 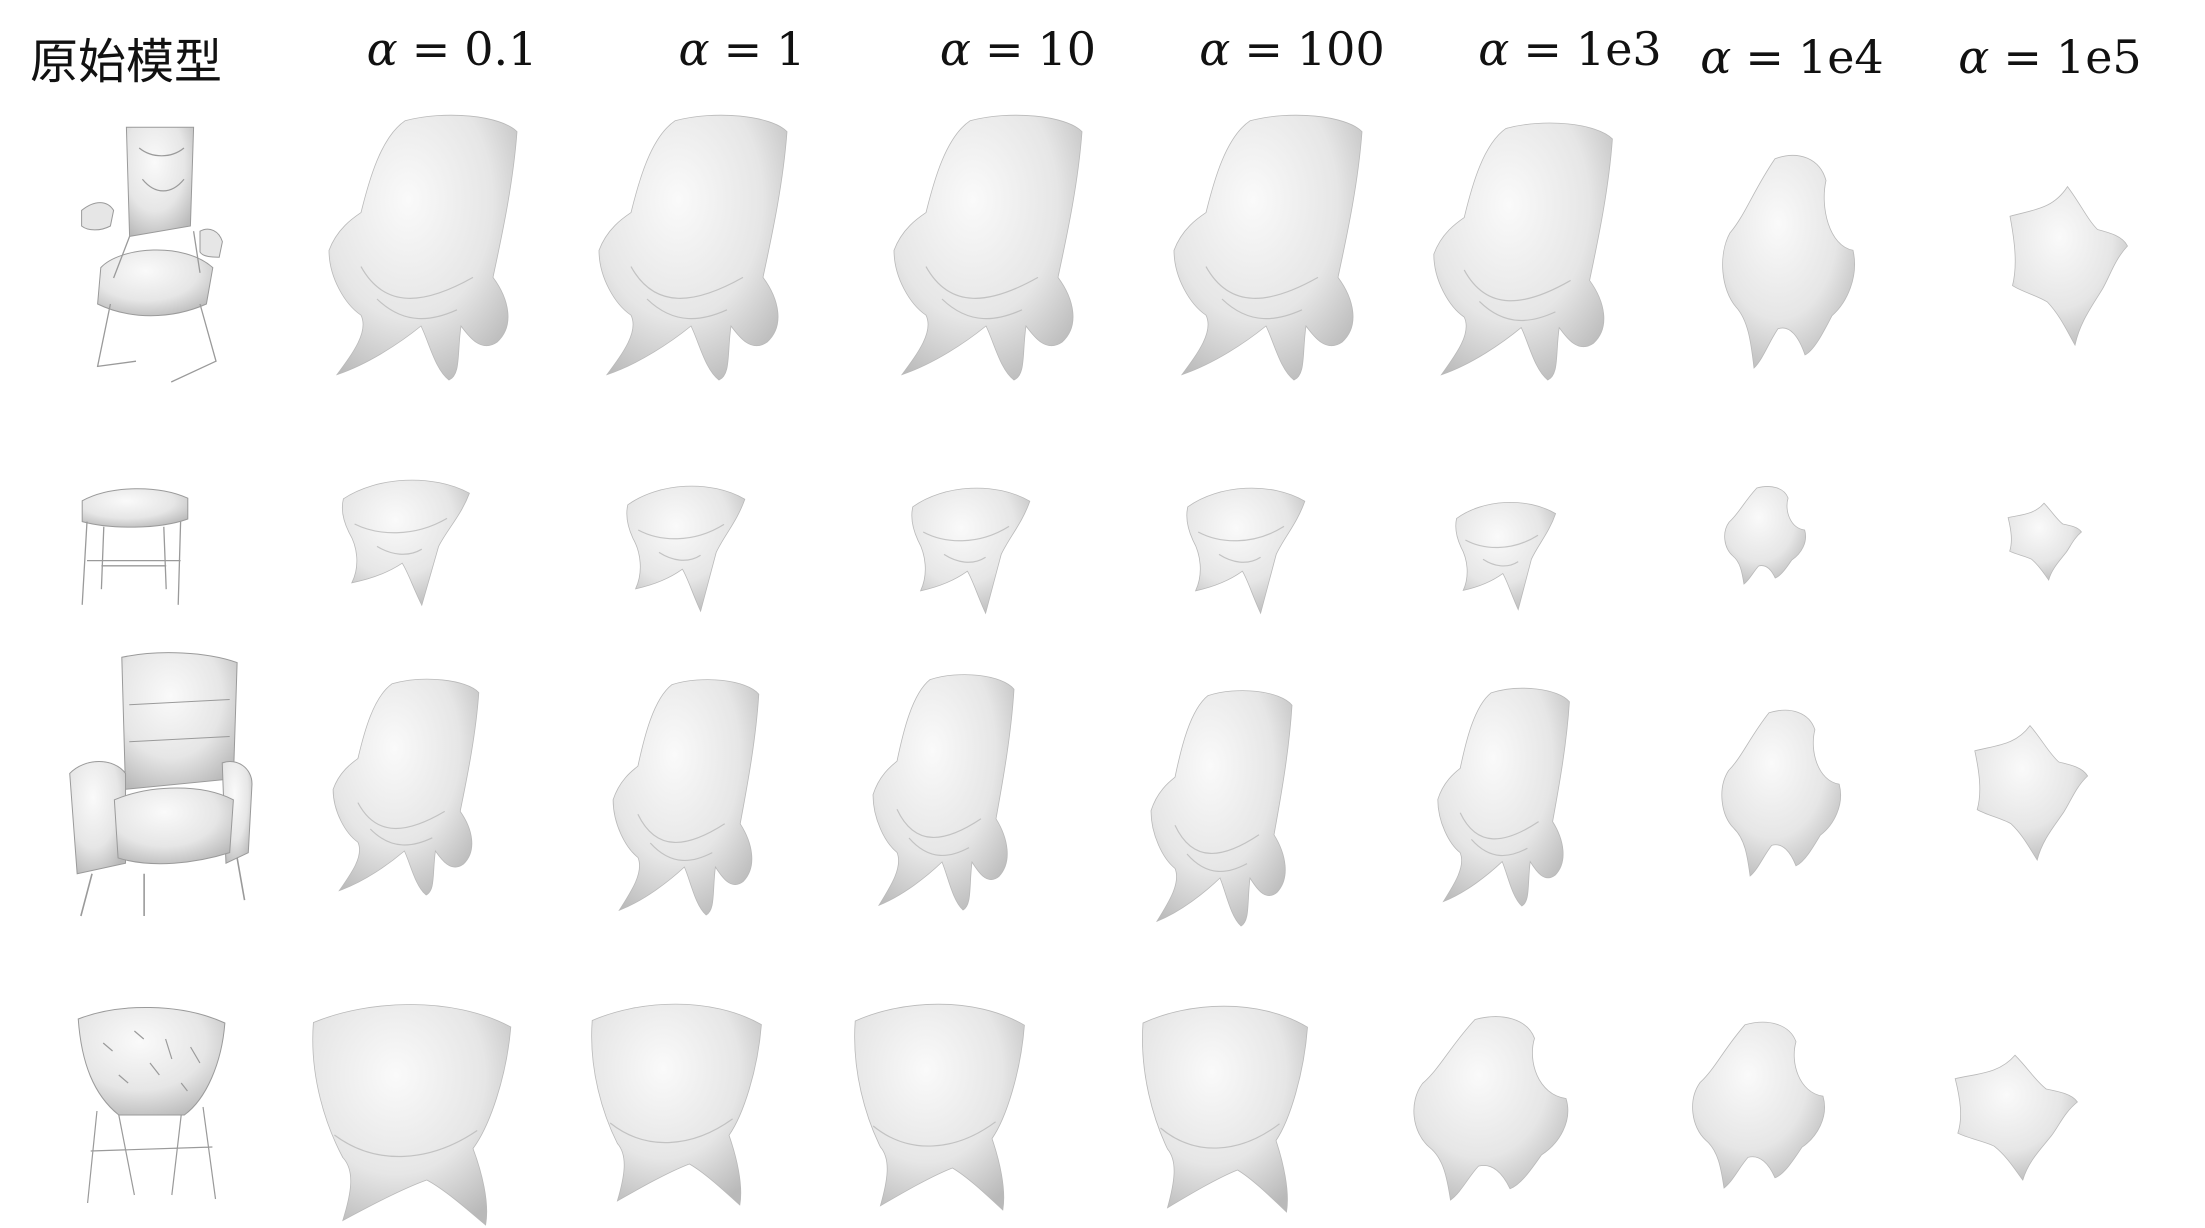 What do you see at coordinates (791, 49) in the screenshot?
I see `alpha-value: 1` at bounding box center [791, 49].